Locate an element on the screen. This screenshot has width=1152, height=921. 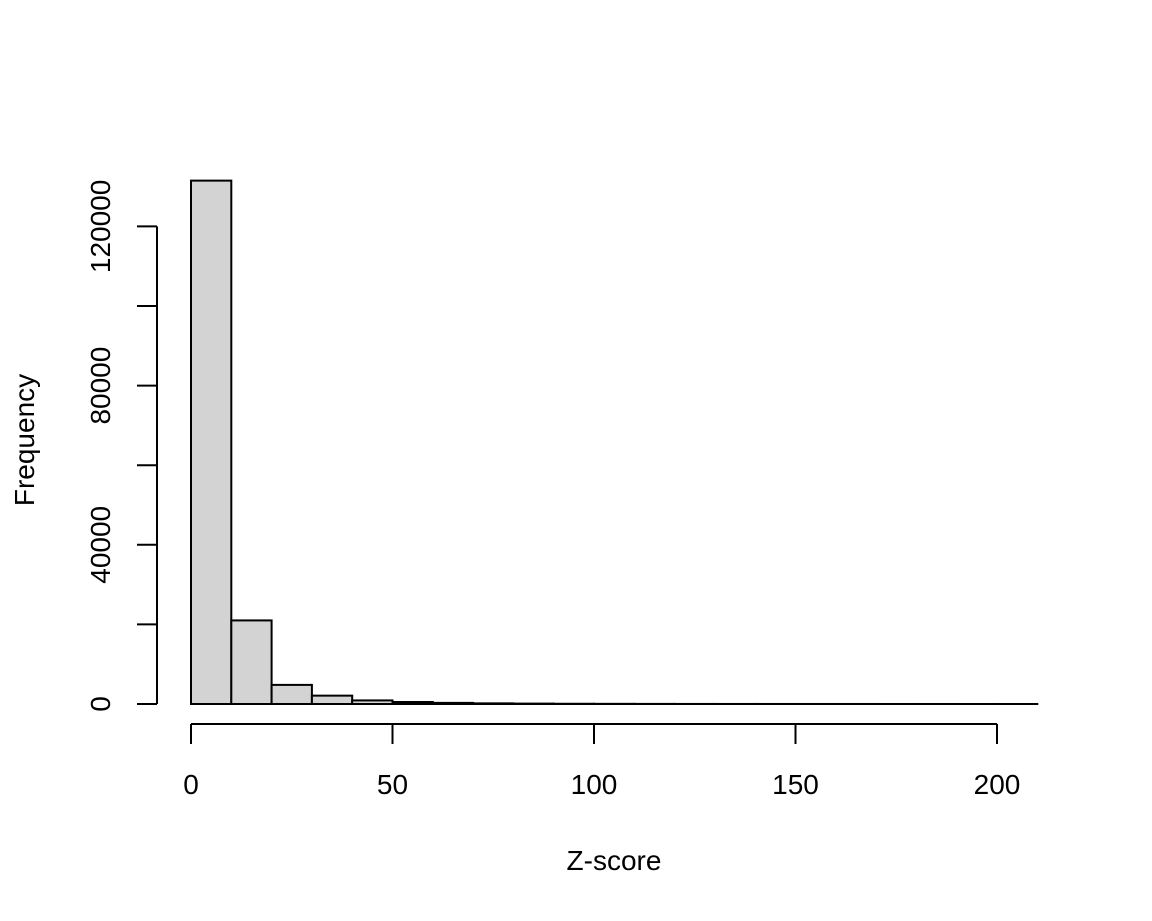
x-tick-label: 0 is located at coordinates (191, 784).